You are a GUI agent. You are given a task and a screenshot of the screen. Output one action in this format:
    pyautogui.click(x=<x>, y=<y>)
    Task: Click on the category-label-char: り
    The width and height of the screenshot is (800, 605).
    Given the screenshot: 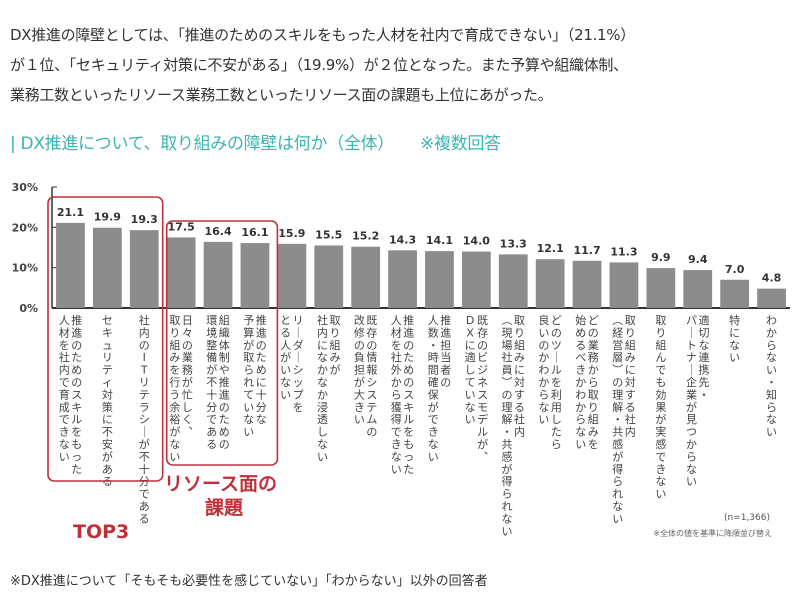 What is the action you would take?
    pyautogui.click(x=335, y=332)
    